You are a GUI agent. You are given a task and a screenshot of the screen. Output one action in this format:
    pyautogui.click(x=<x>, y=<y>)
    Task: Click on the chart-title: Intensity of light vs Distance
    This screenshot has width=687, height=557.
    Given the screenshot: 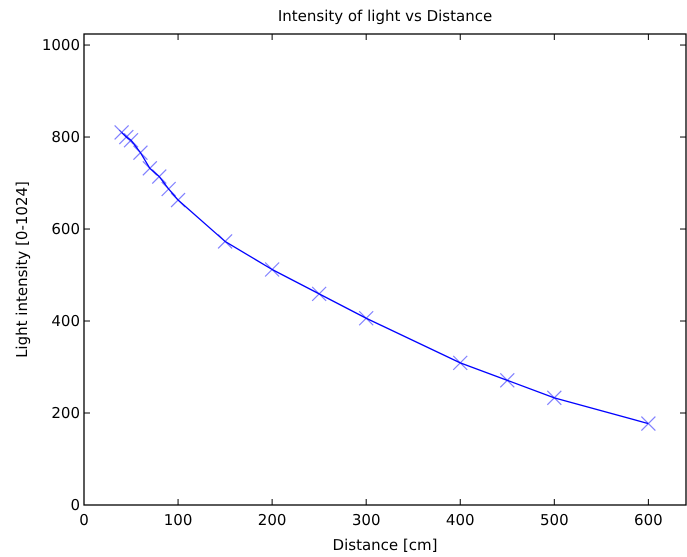 What is the action you would take?
    pyautogui.click(x=385, y=16)
    